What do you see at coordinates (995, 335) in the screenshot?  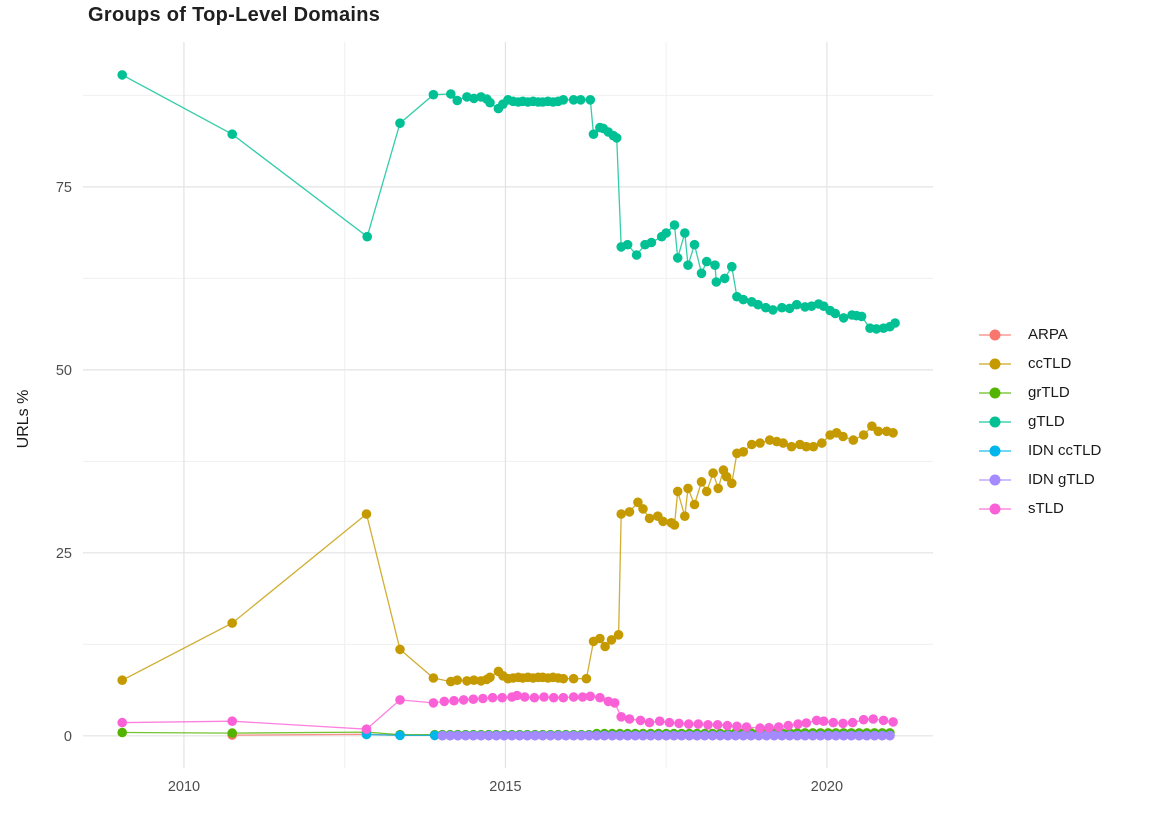 I see `legend-key-icon` at bounding box center [995, 335].